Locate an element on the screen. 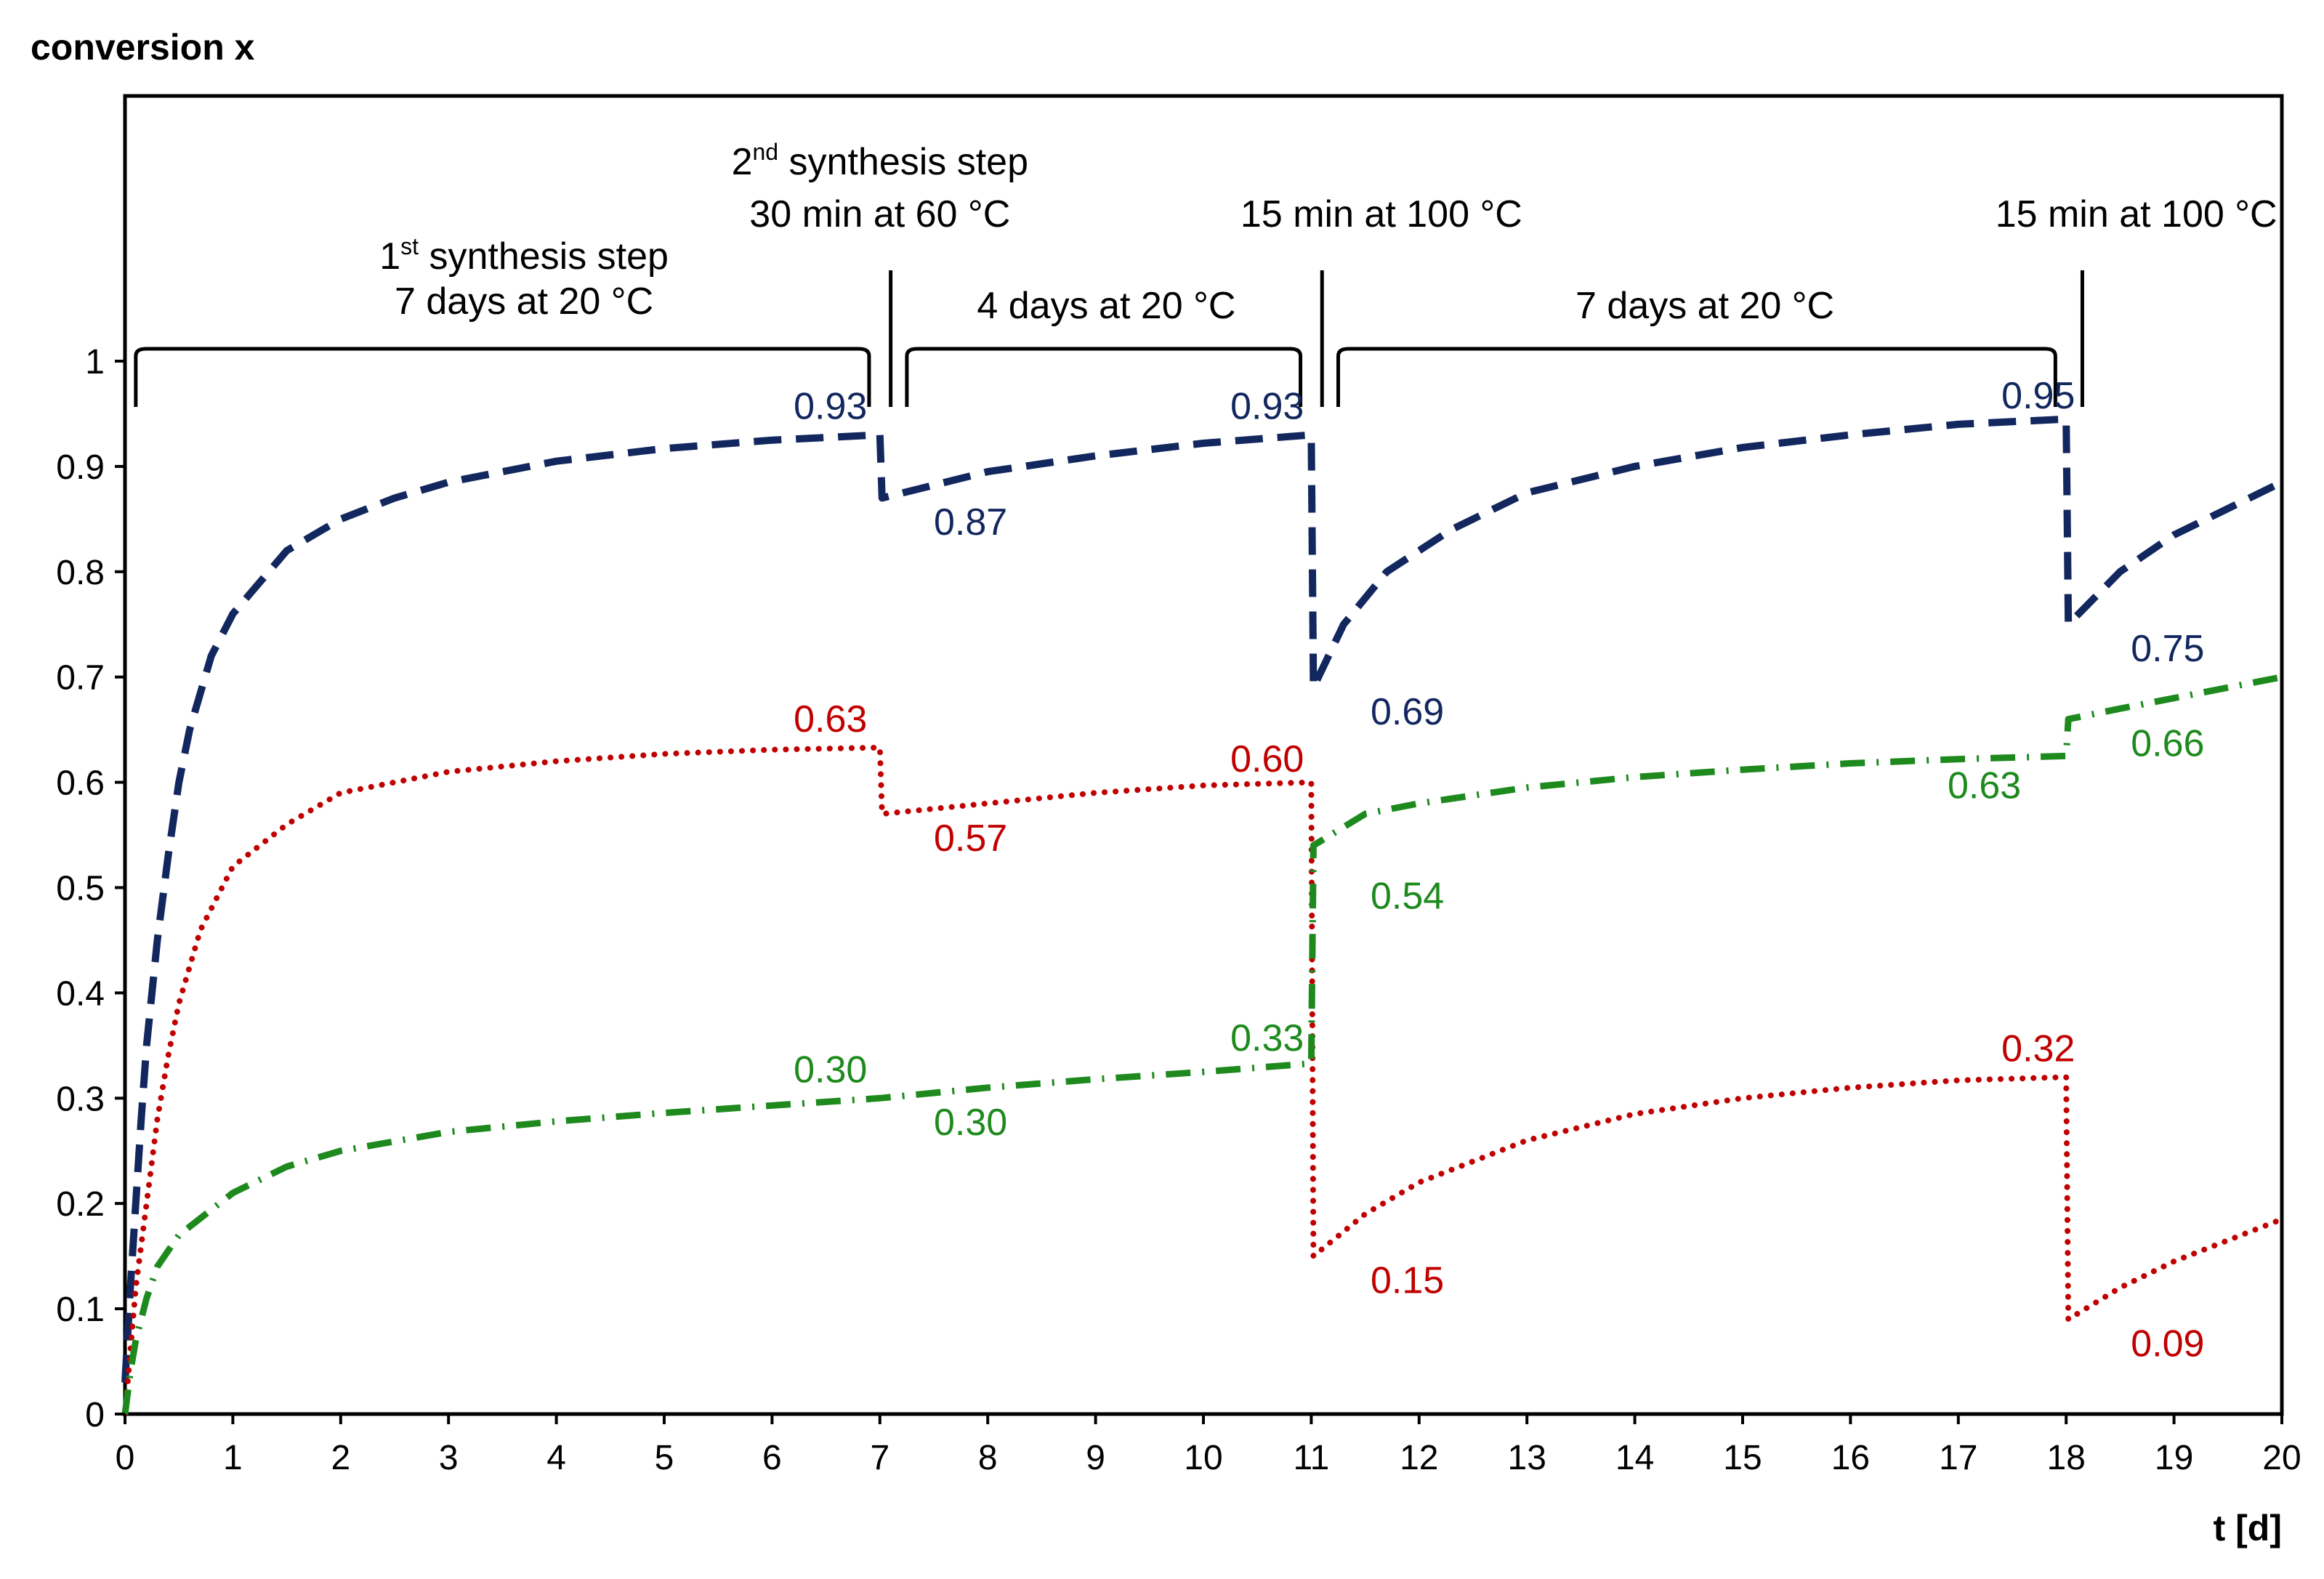 The width and height of the screenshot is (2324, 1579). data-label: 0.75 is located at coordinates (2168, 649).